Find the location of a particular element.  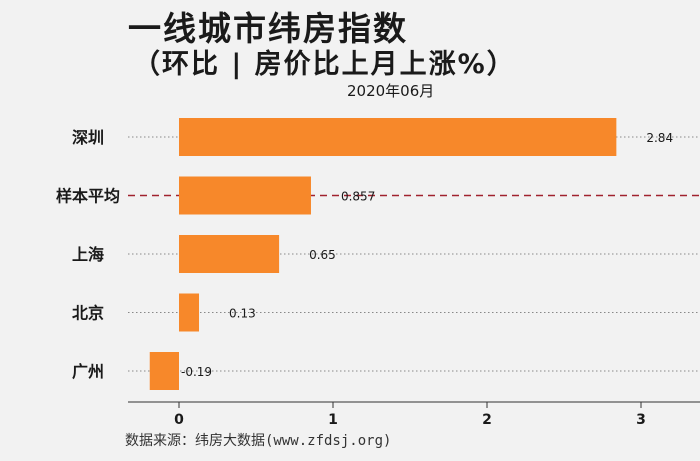

chart-subtitle: （环比 | 房价比上月上涨%） is located at coordinates (324, 64).